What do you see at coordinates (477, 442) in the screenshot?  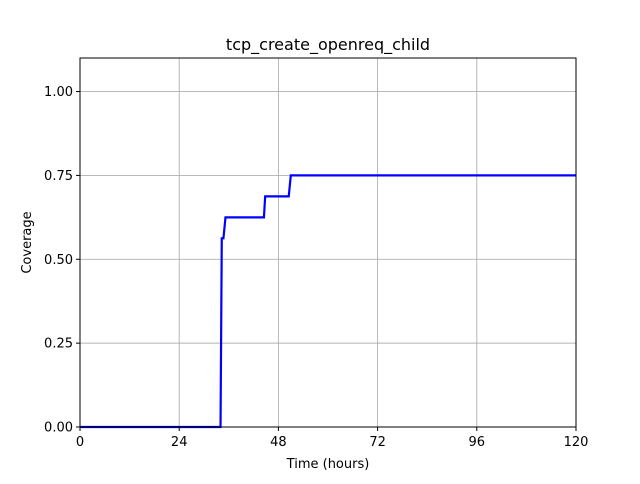 I see `x-tick-label: 96` at bounding box center [477, 442].